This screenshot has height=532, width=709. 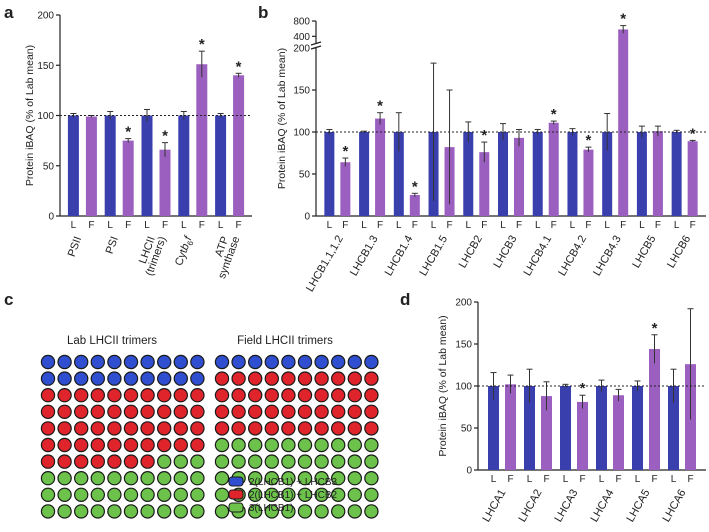 What do you see at coordinates (236, 481) in the screenshot?
I see `legend-swatch` at bounding box center [236, 481].